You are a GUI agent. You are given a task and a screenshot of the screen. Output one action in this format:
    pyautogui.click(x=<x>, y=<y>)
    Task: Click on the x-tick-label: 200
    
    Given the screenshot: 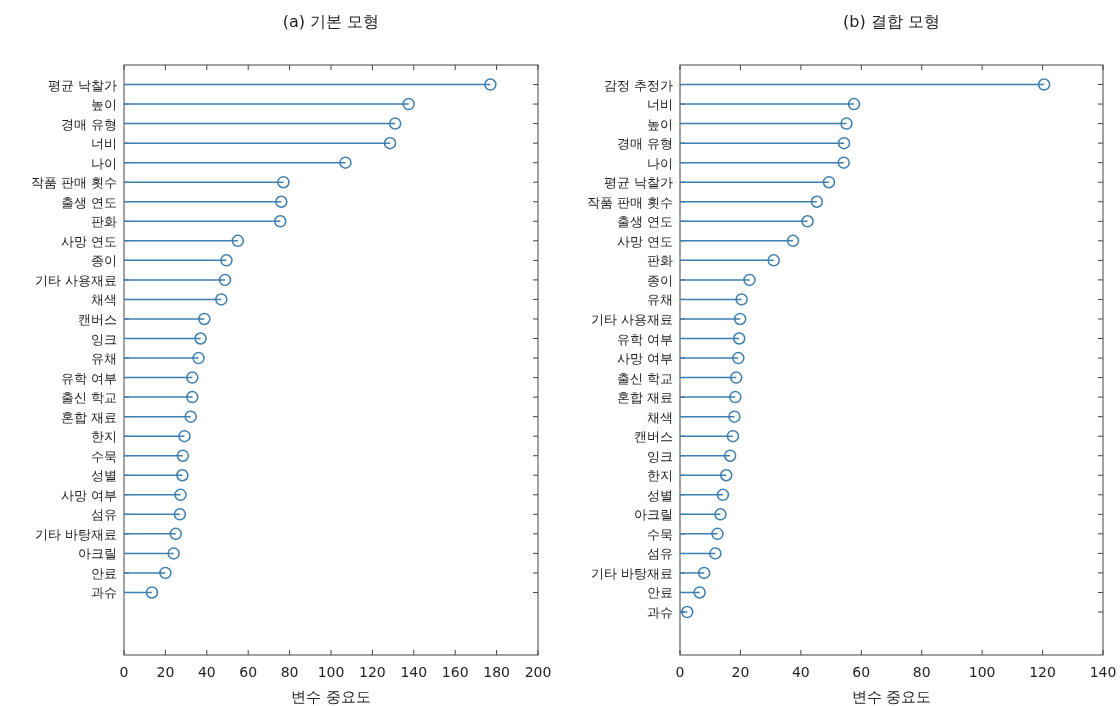 What is the action you would take?
    pyautogui.click(x=538, y=672)
    